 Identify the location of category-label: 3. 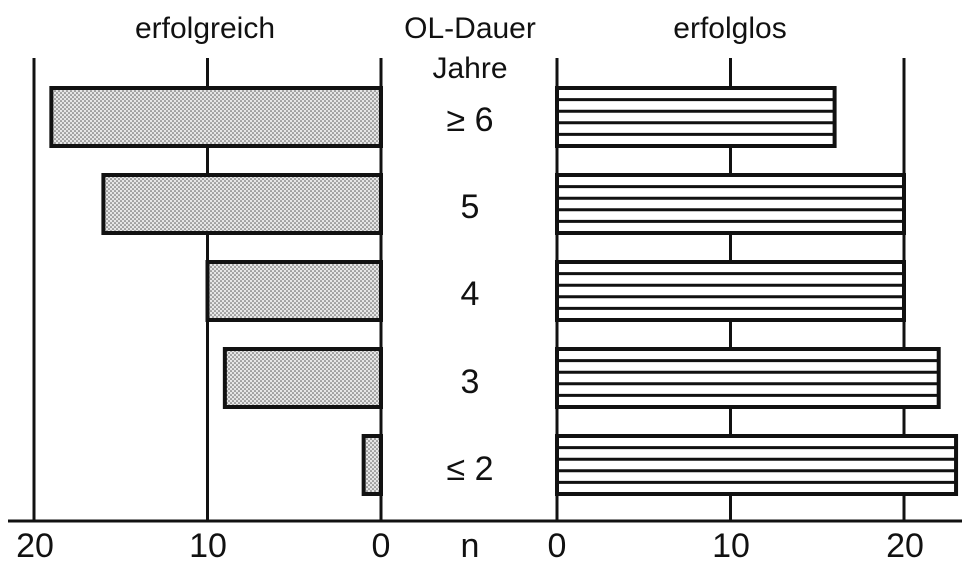
(470, 382).